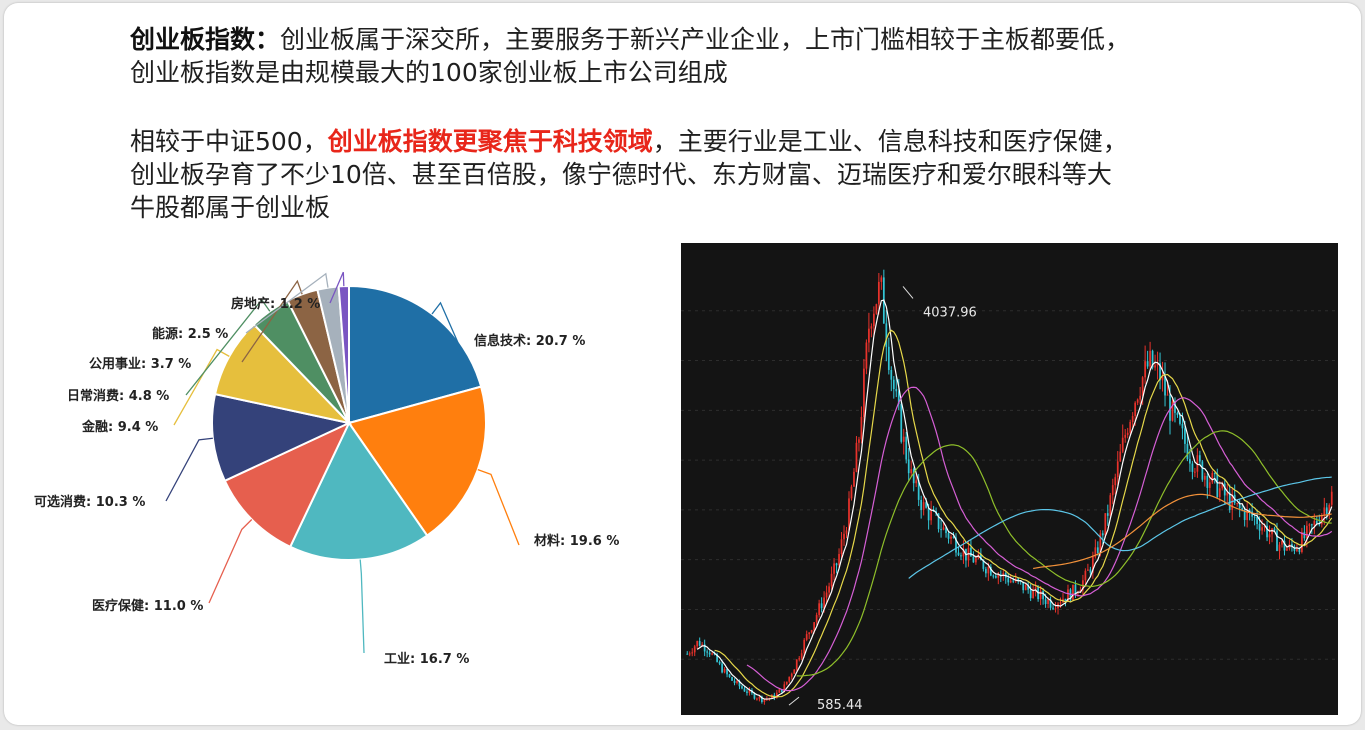 The height and width of the screenshot is (730, 1365). Describe the element at coordinates (358, 491) in the screenshot. I see `pie-slice` at that location.